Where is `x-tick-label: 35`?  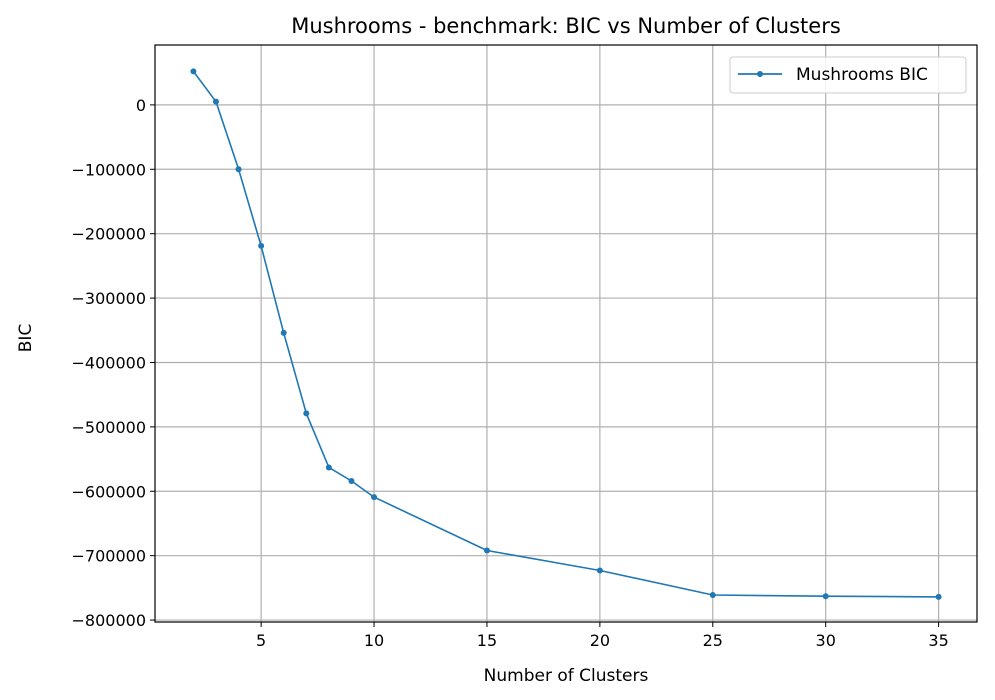 x-tick-label: 35 is located at coordinates (938, 640).